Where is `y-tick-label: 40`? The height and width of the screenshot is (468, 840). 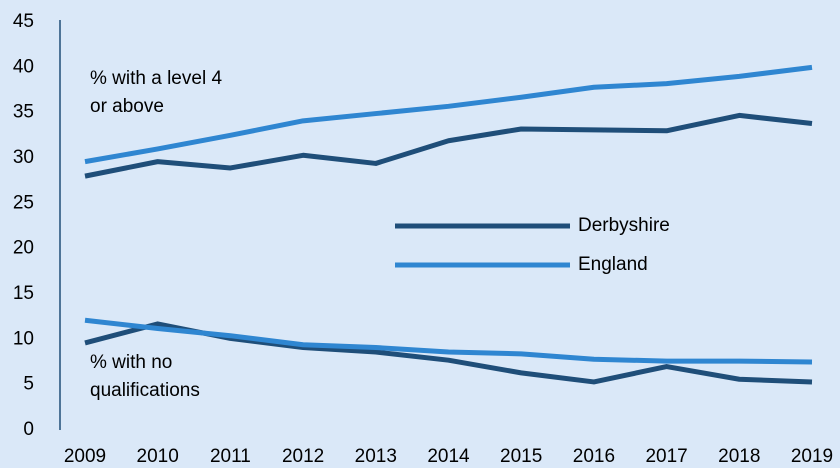
y-tick-label: 40 is located at coordinates (23, 66).